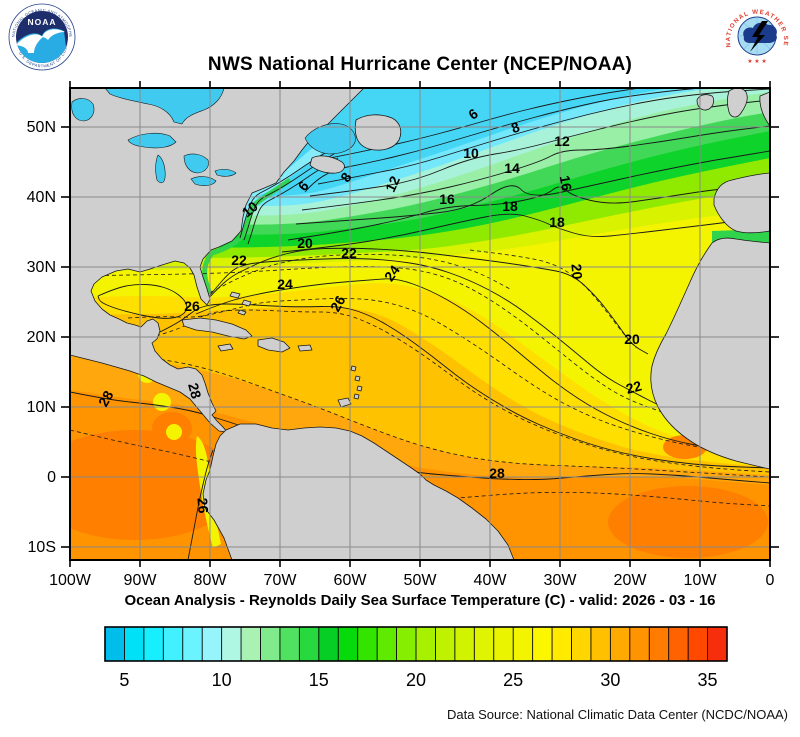 The height and width of the screenshot is (737, 800). I want to click on y-axis-label: 20N, so click(41, 337).